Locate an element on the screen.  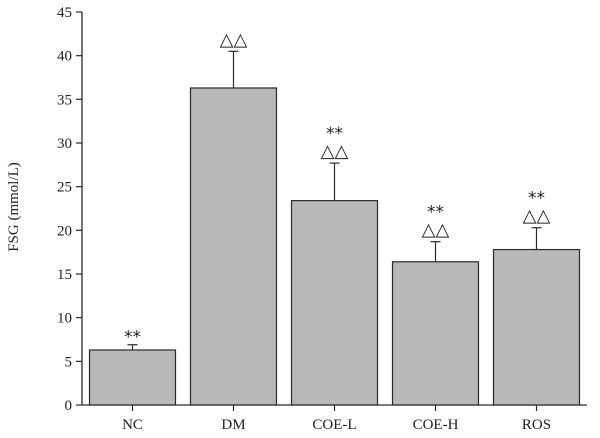
y-axis: 0 5 10 15 20 25 30 35 40 45 is located at coordinates (70, 209).